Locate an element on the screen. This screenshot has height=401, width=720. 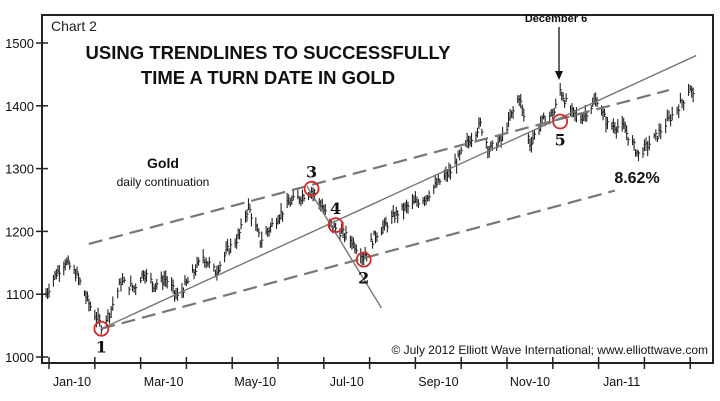
wave-label: 1 is located at coordinates (101, 347).